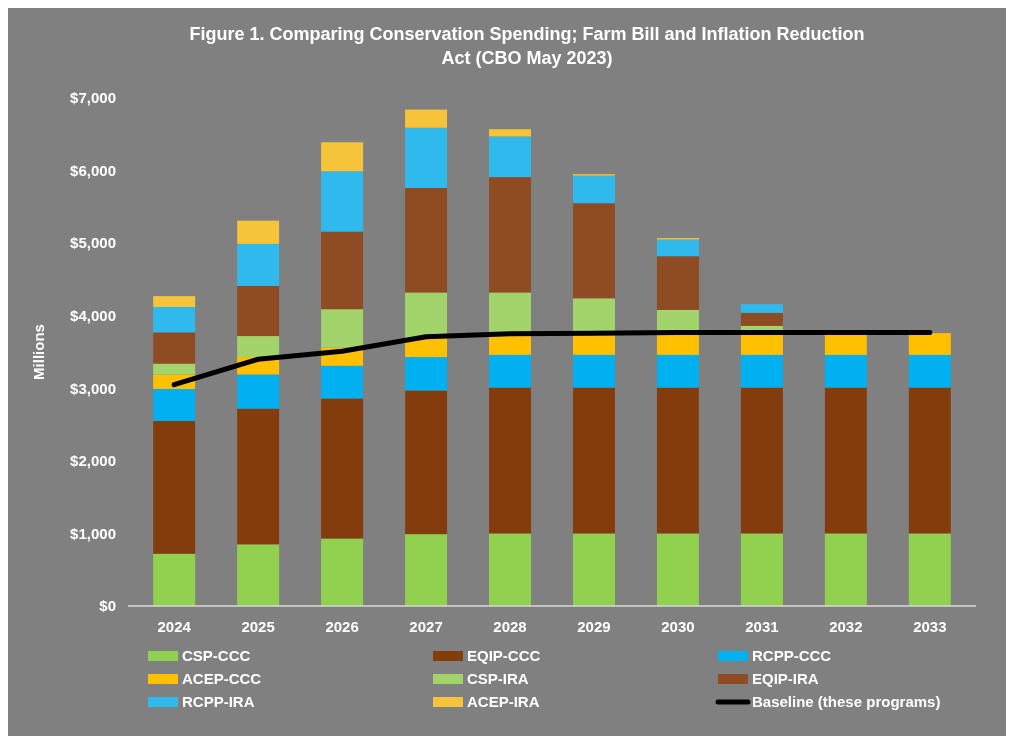 This screenshot has width=1014, height=744. What do you see at coordinates (216, 656) in the screenshot?
I see `legend-label: CSP-CCC` at bounding box center [216, 656].